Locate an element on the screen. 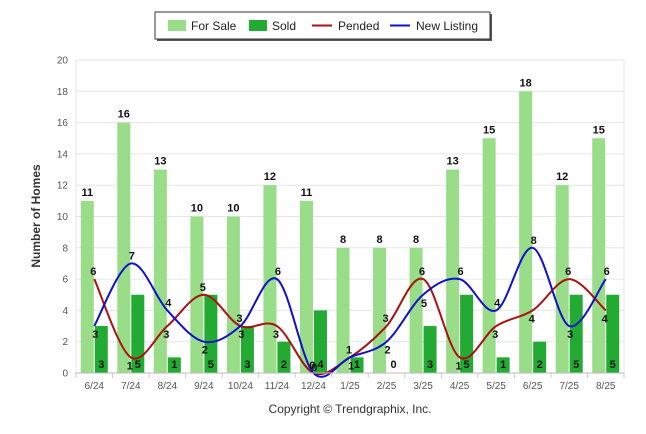 Image resolution: width=646 pixels, height=434 pixels. legend-label-new-listing: New Listing is located at coordinates (447, 26).